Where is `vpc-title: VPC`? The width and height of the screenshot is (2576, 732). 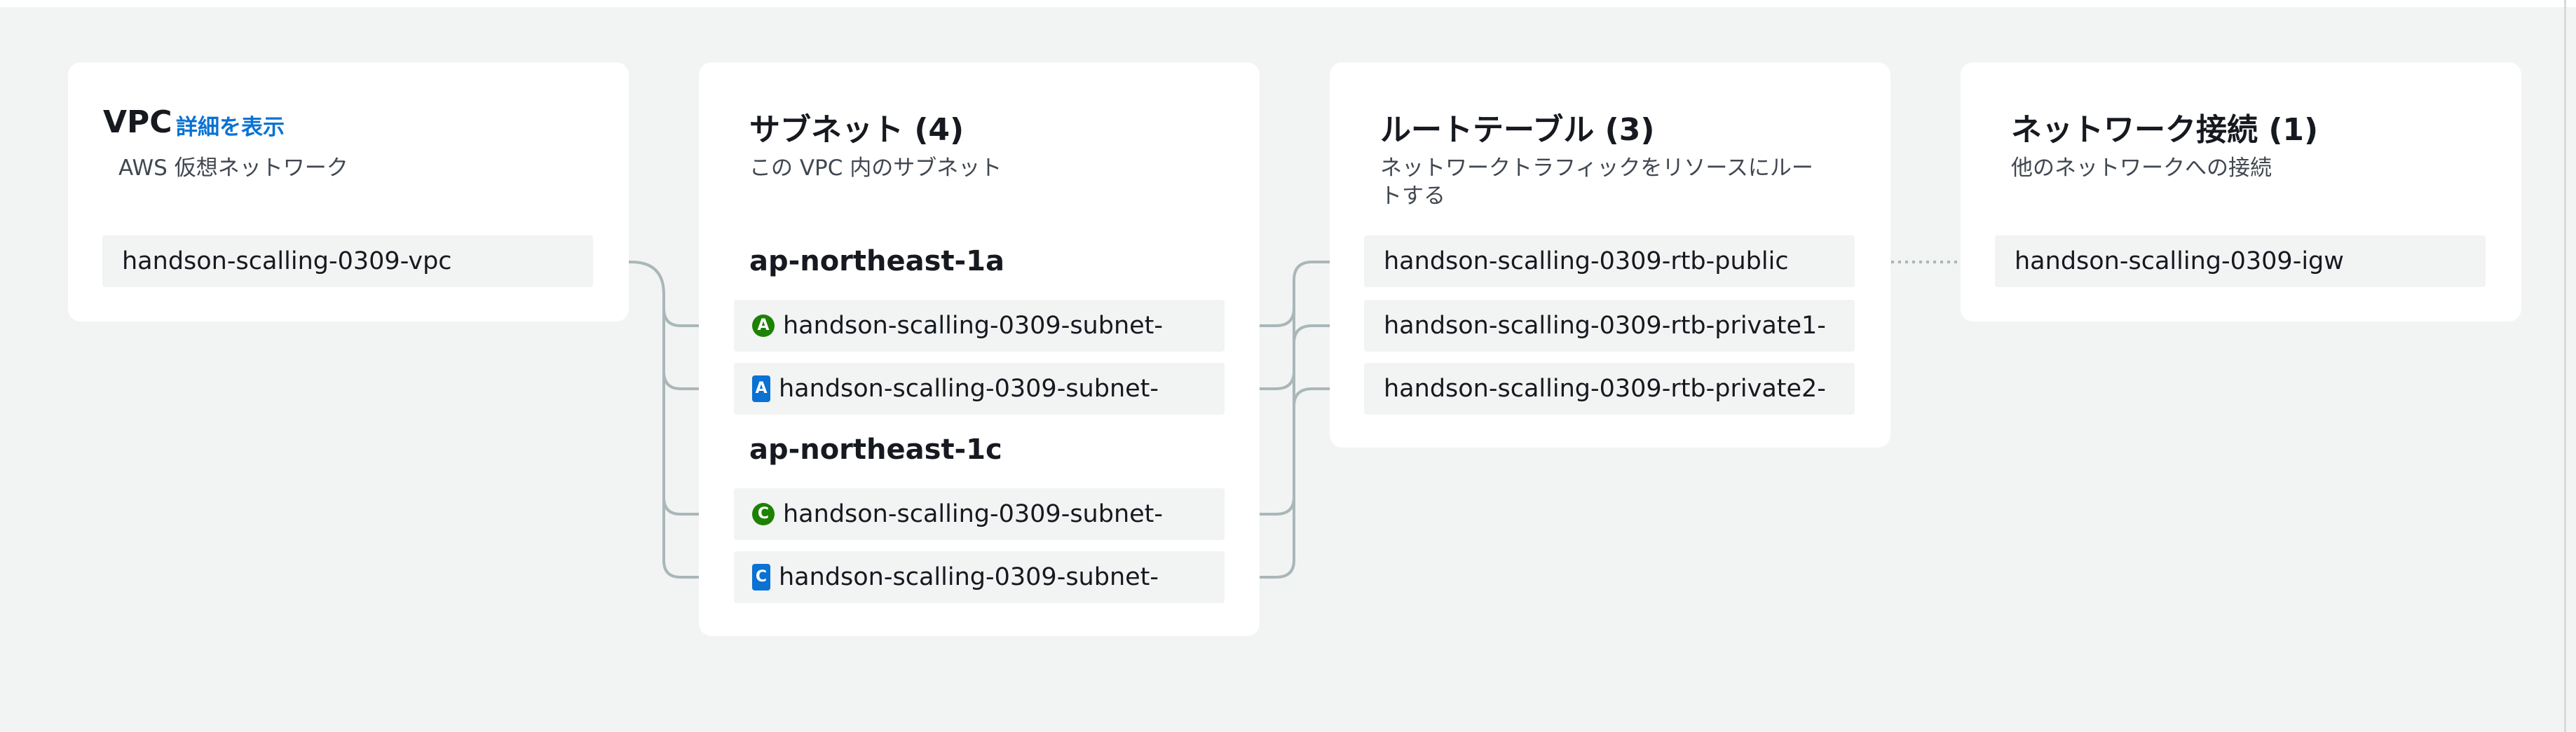 vpc-title: VPC is located at coordinates (137, 122).